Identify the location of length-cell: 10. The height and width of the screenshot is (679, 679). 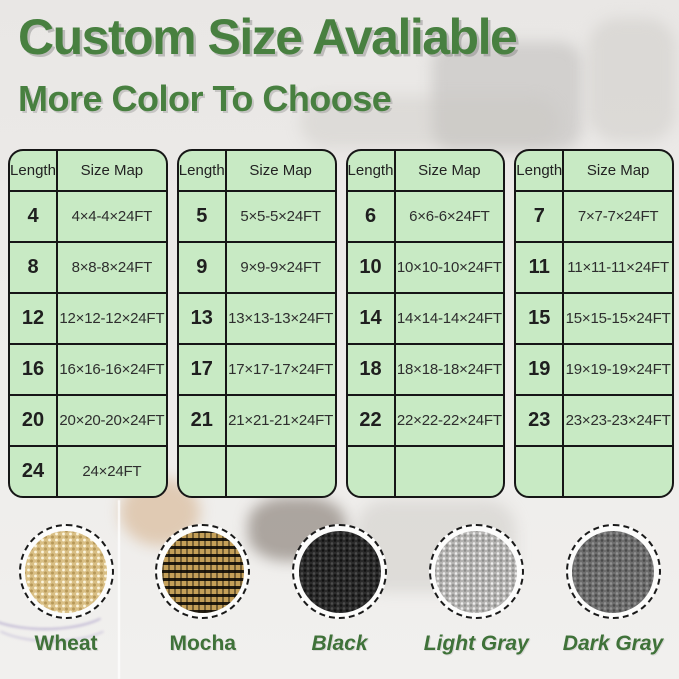
(372, 267).